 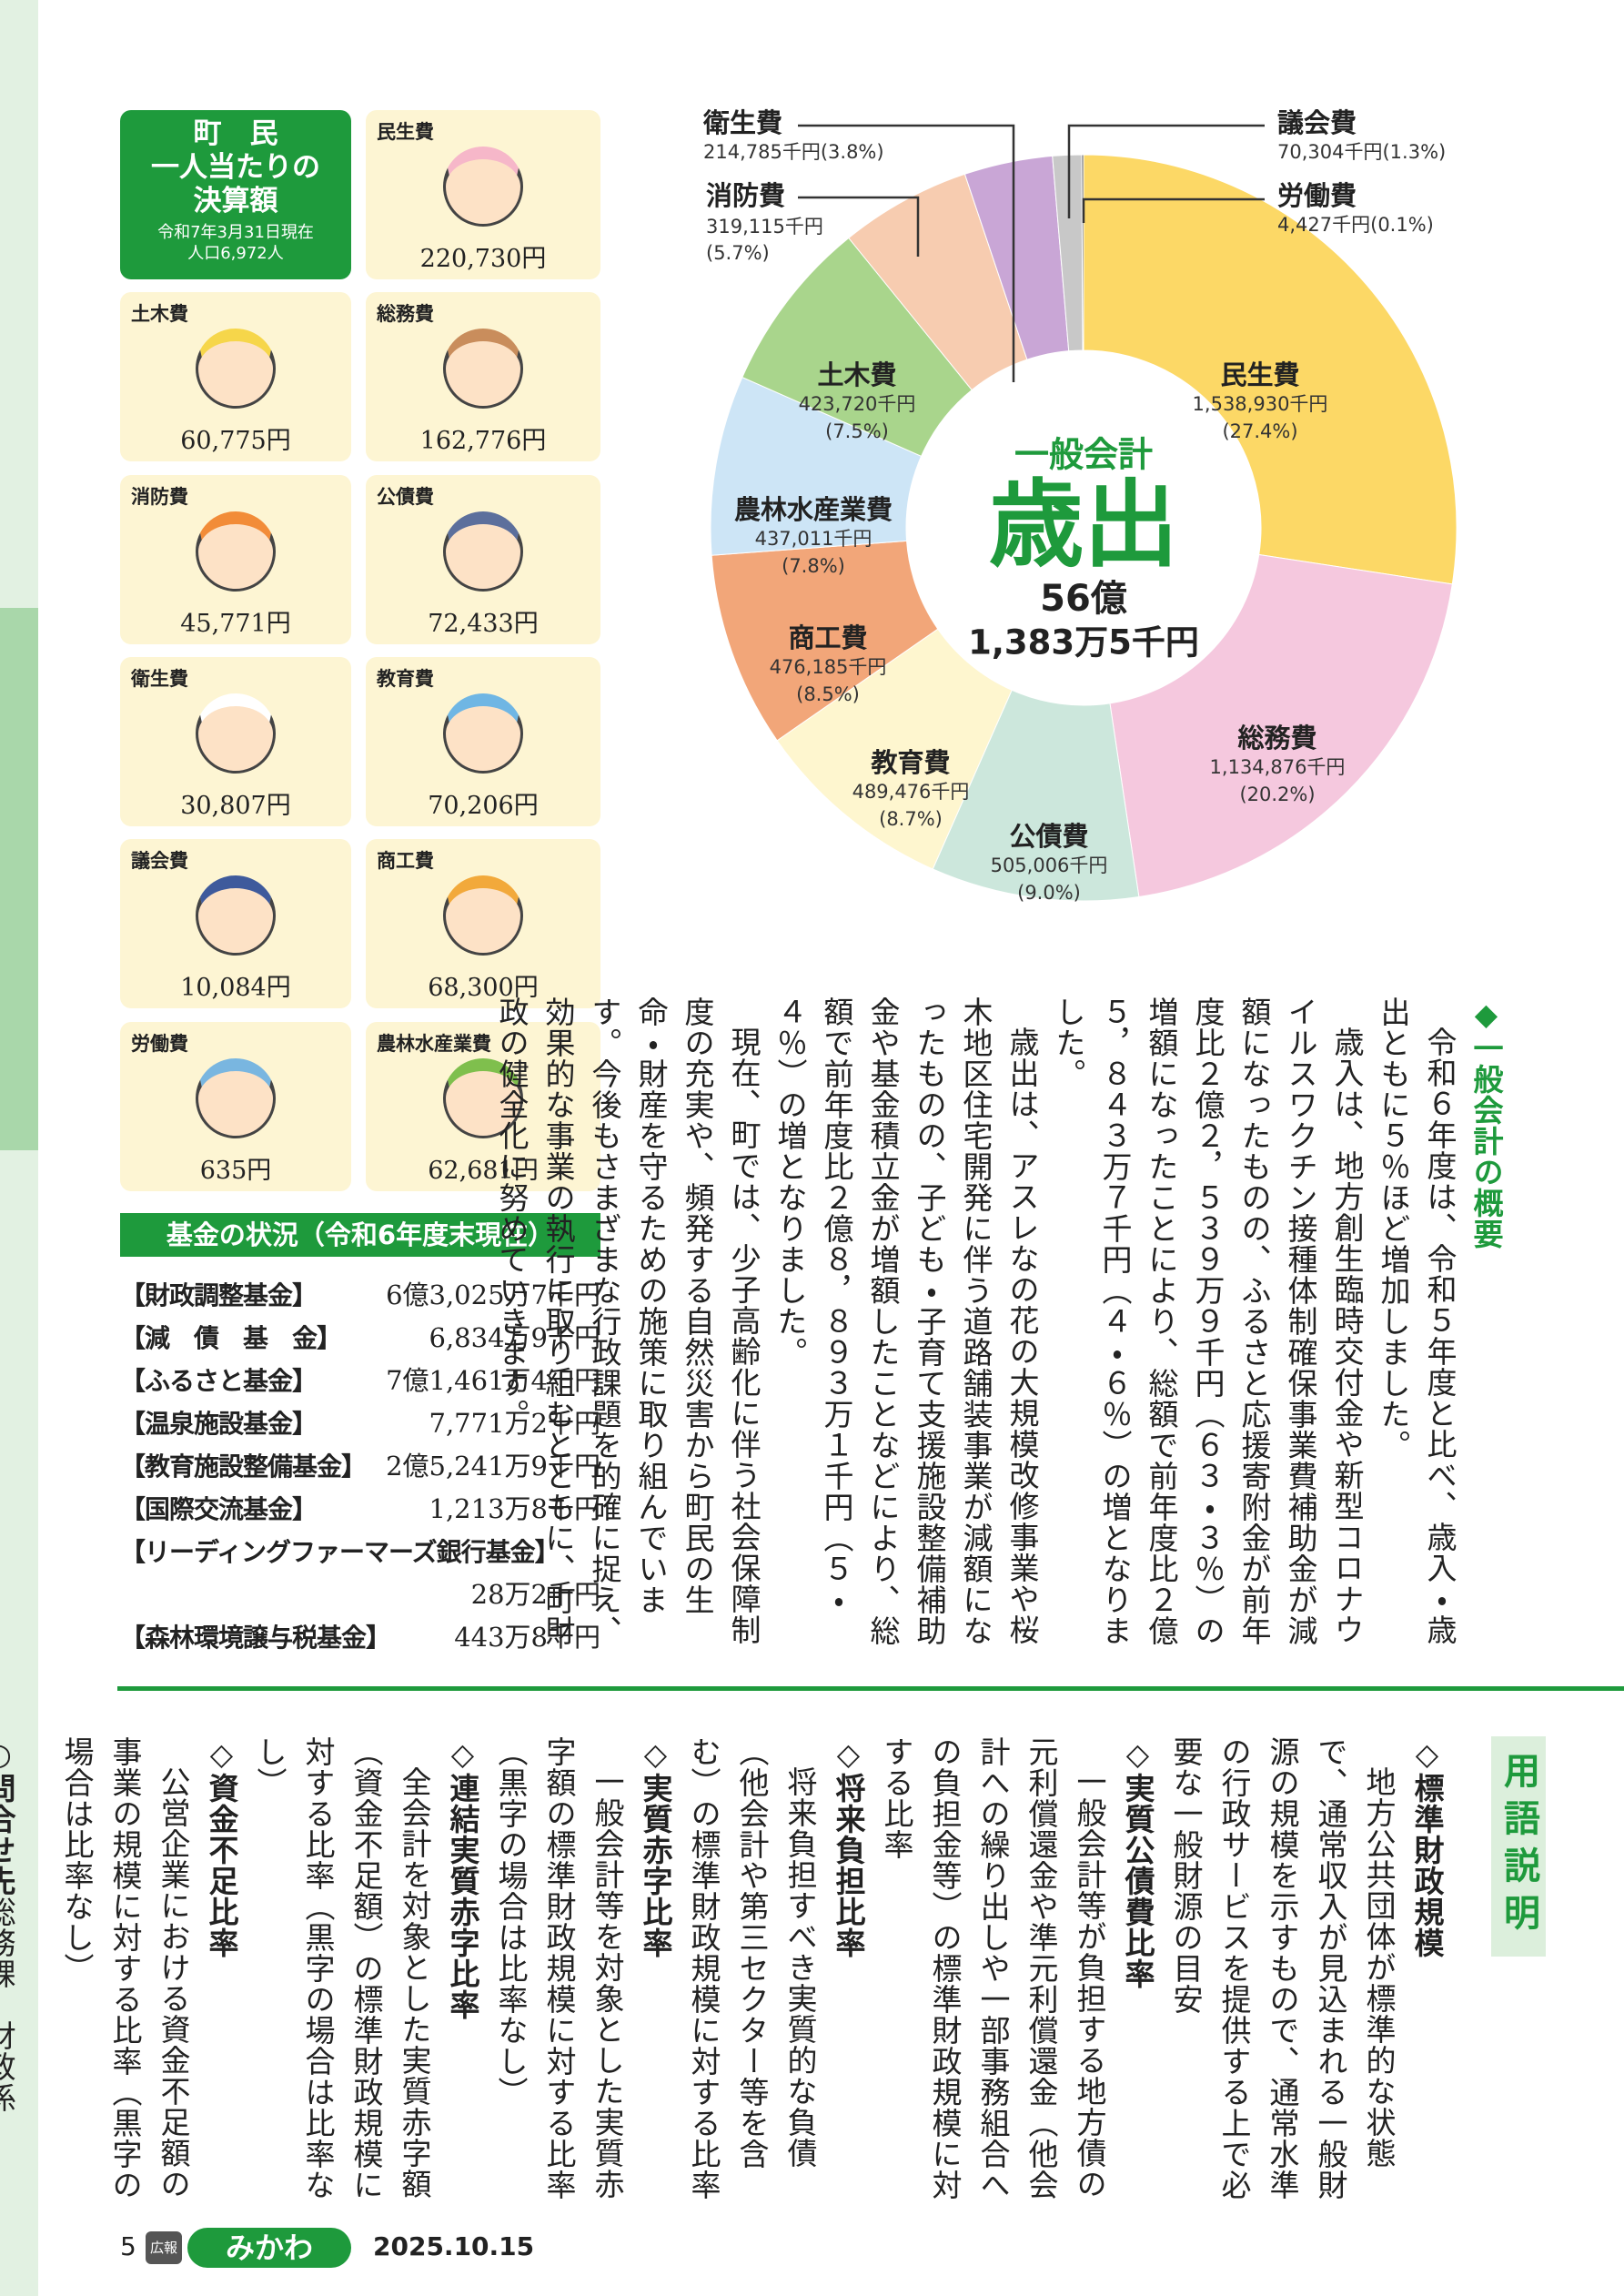 I want to click on center-total: 1,383万5千円, so click(x=1083, y=643).